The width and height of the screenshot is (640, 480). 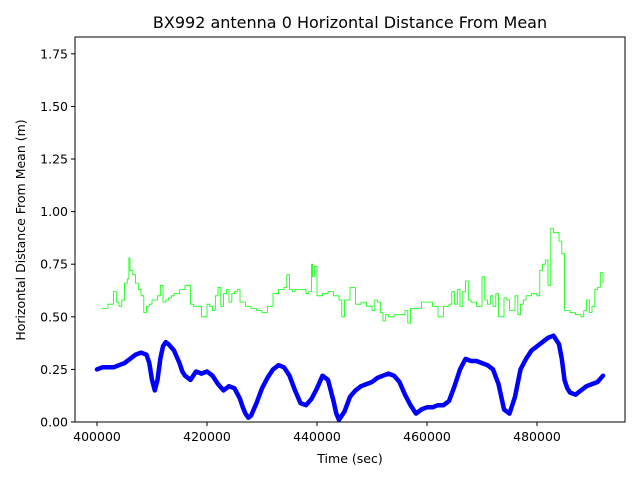 I want to click on x-tick-label: 420000, so click(x=207, y=436).